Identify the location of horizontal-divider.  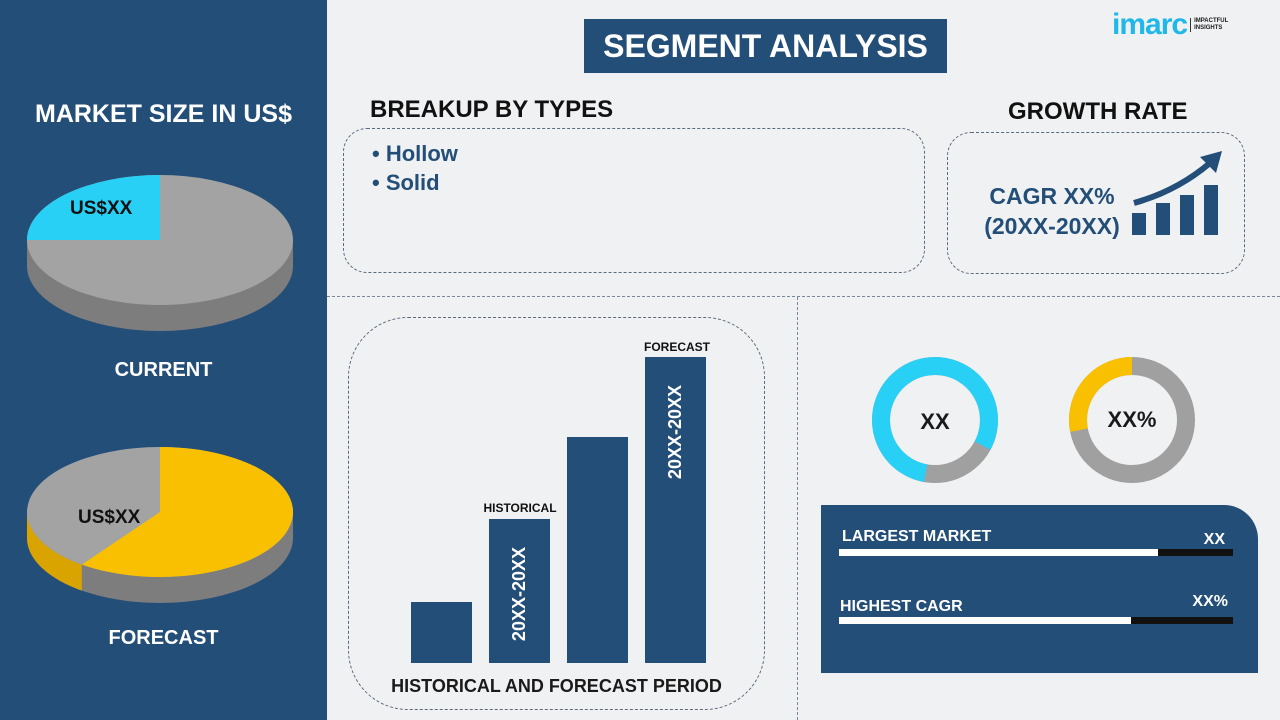
(803, 296).